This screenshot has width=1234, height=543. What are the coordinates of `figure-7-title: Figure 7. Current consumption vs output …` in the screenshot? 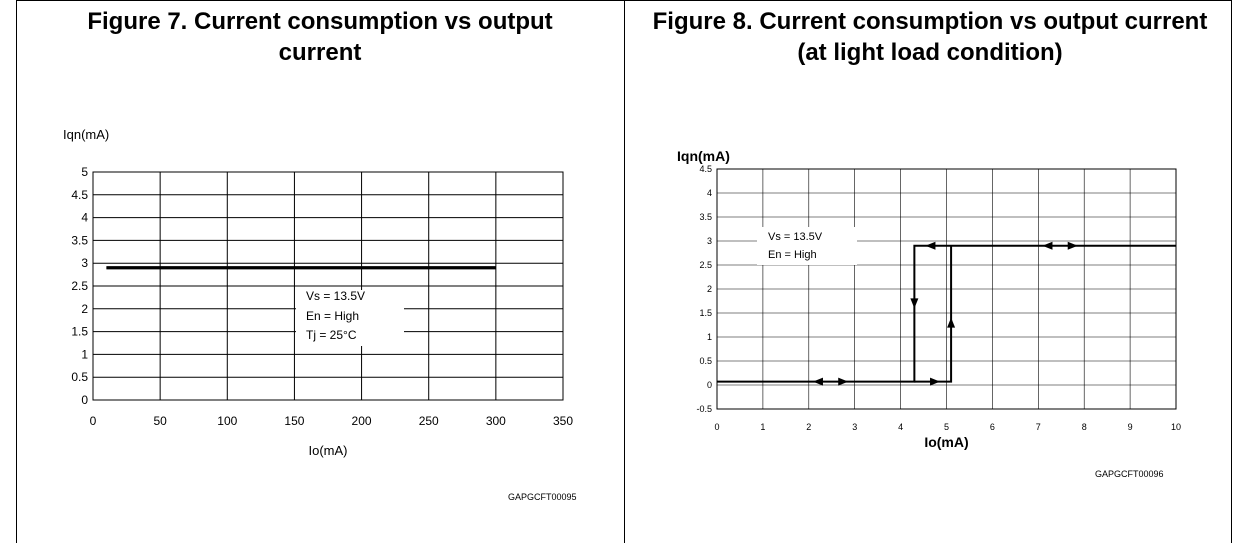 It's located at (320, 37).